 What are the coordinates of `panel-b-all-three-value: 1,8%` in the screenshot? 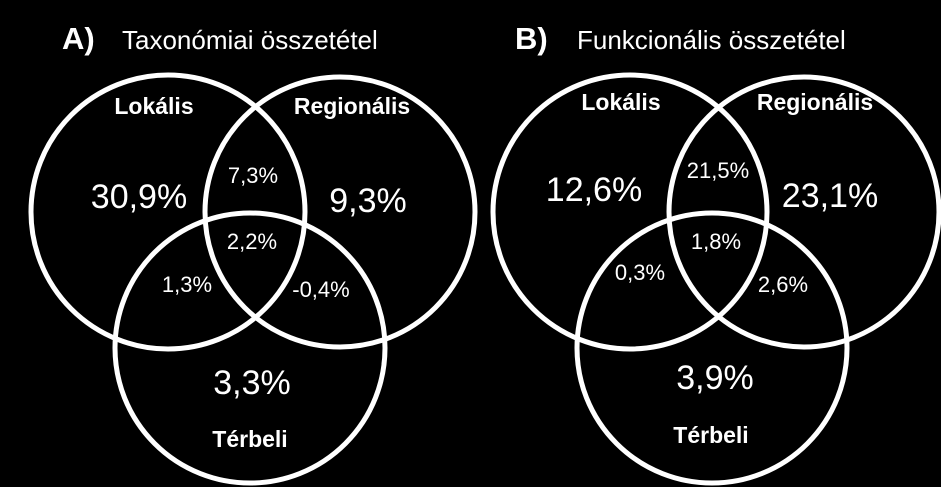 It's located at (716, 241).